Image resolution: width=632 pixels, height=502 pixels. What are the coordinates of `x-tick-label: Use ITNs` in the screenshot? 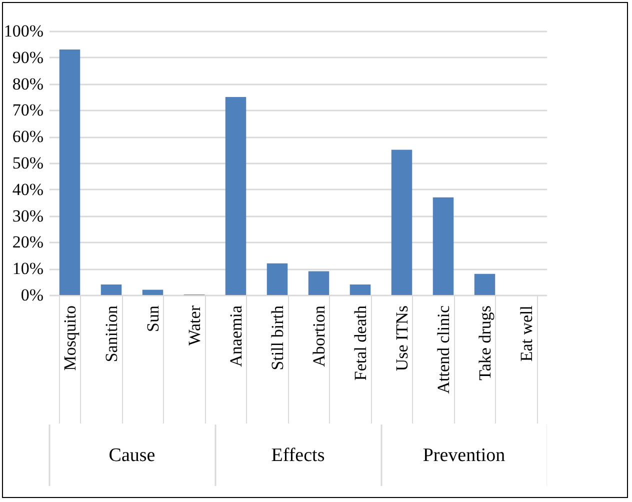 It's located at (402, 339).